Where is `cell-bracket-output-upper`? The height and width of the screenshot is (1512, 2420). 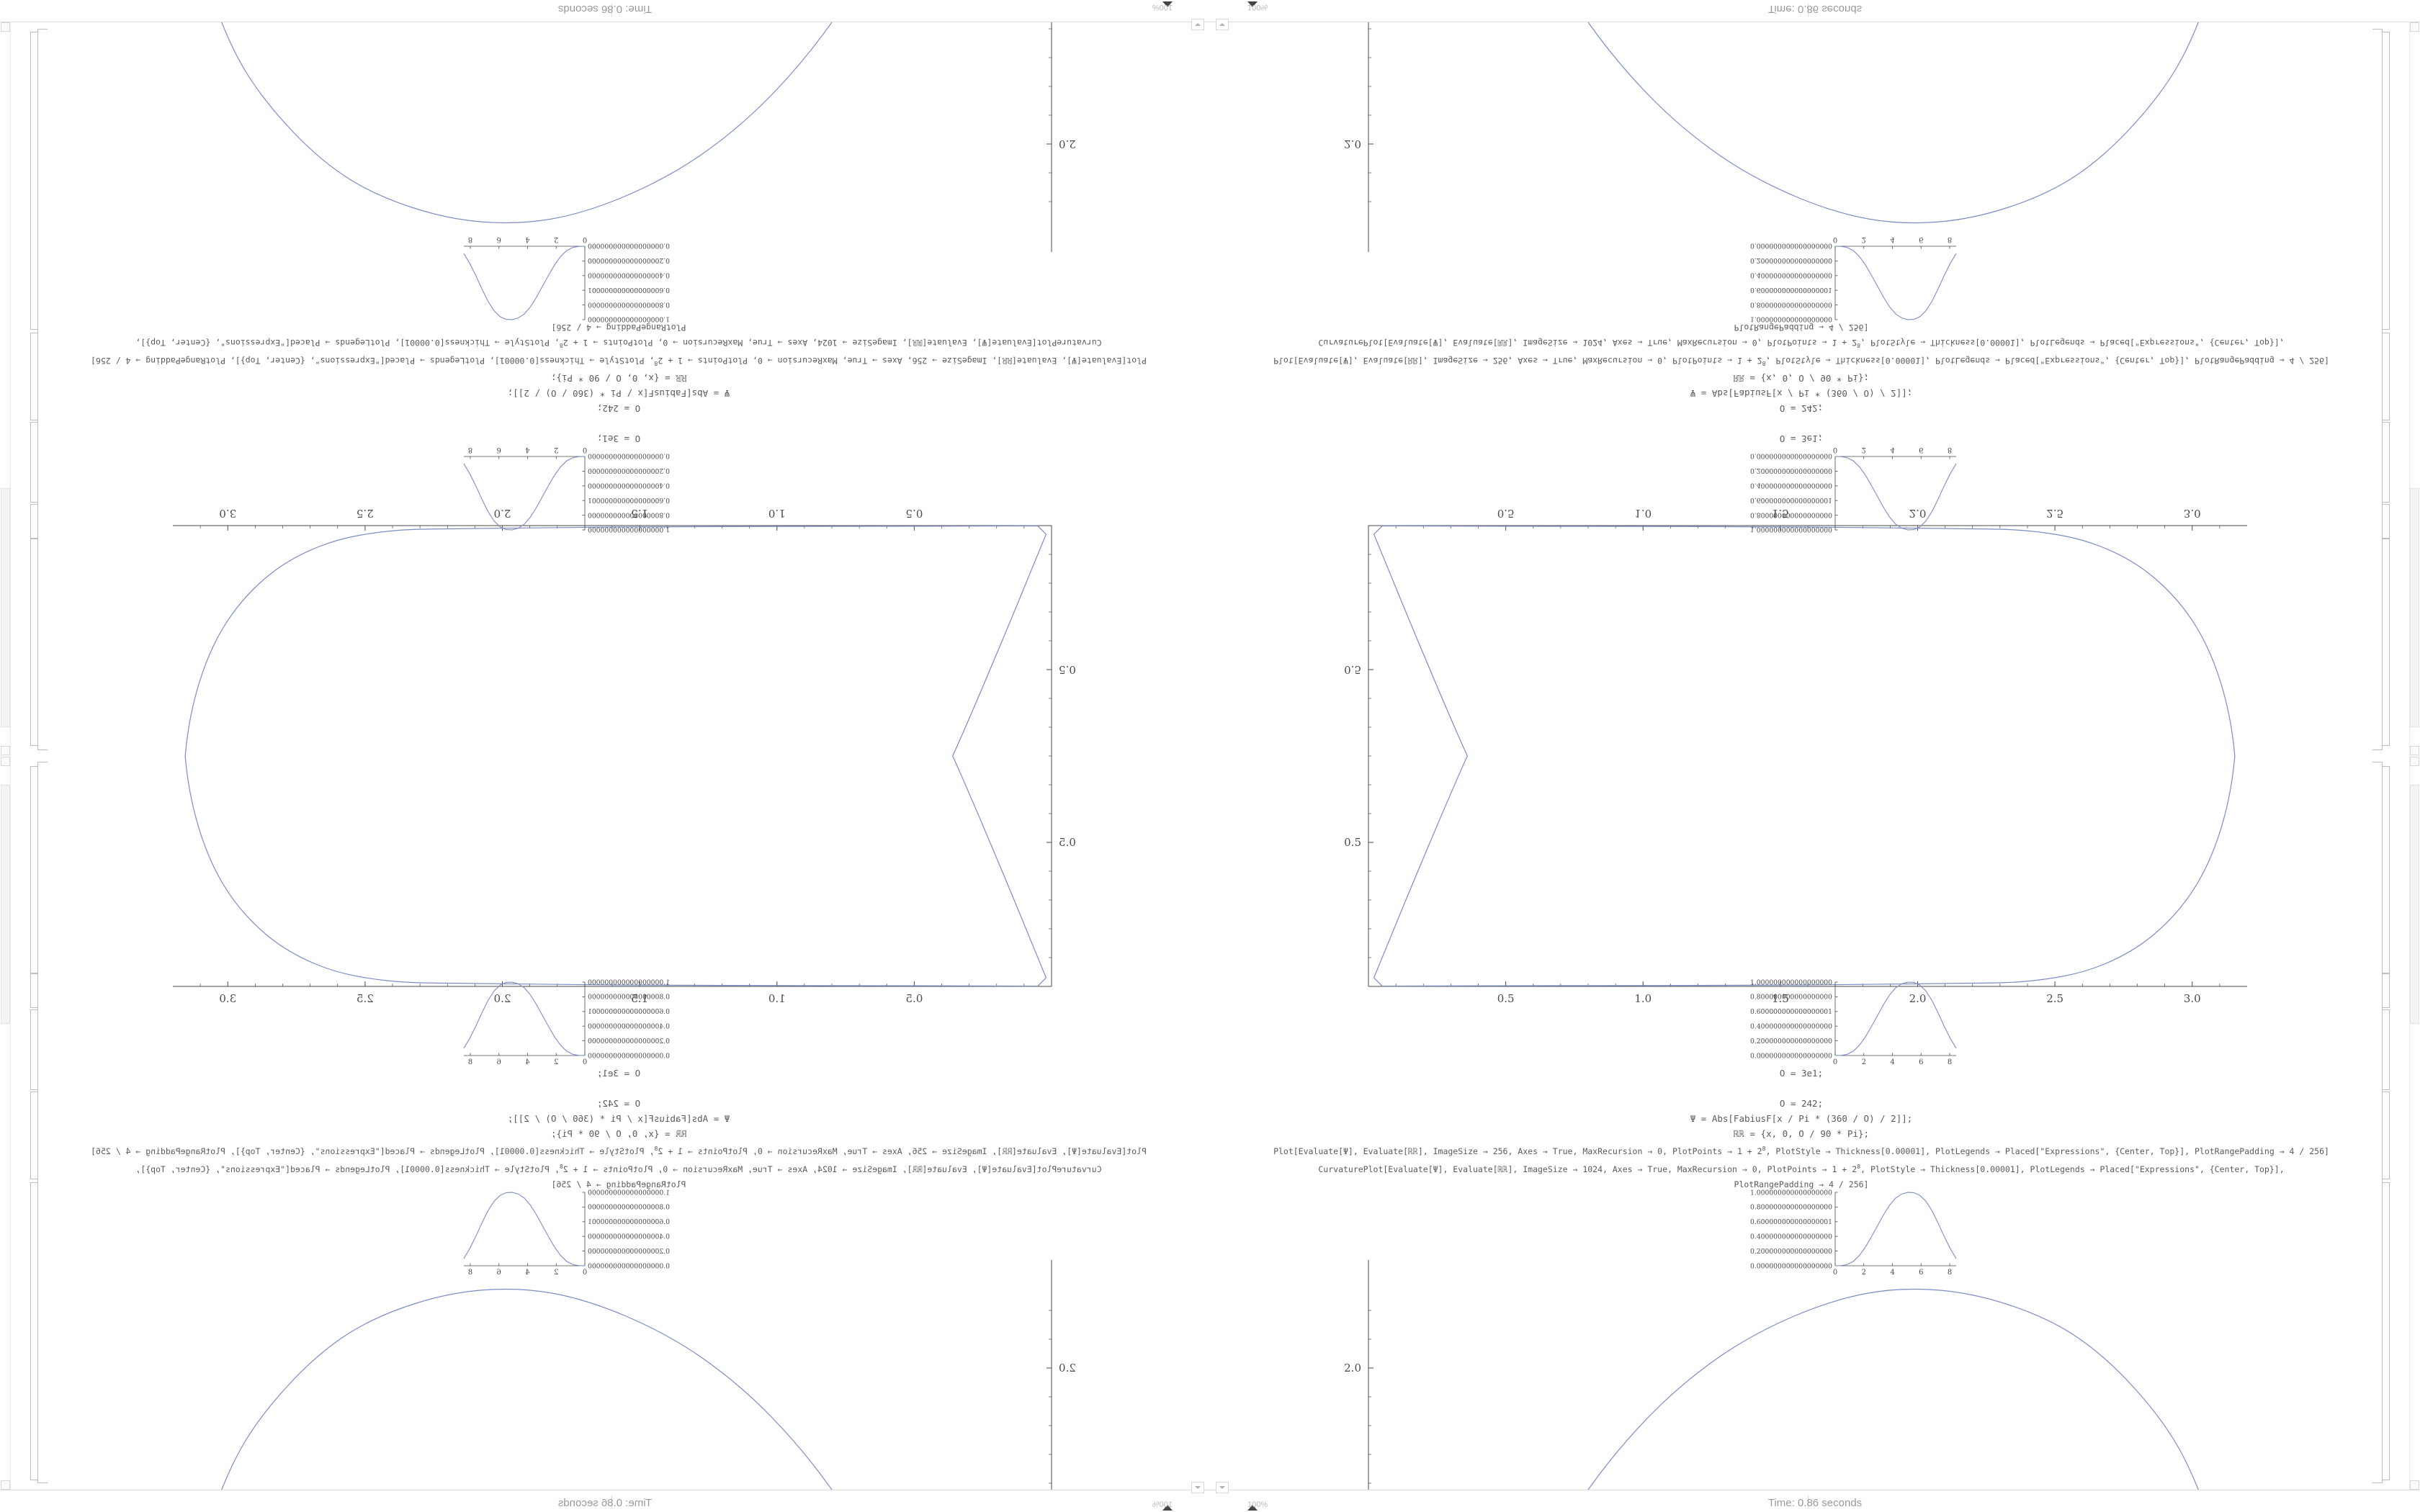 cell-bracket-output-upper is located at coordinates (2386, 869).